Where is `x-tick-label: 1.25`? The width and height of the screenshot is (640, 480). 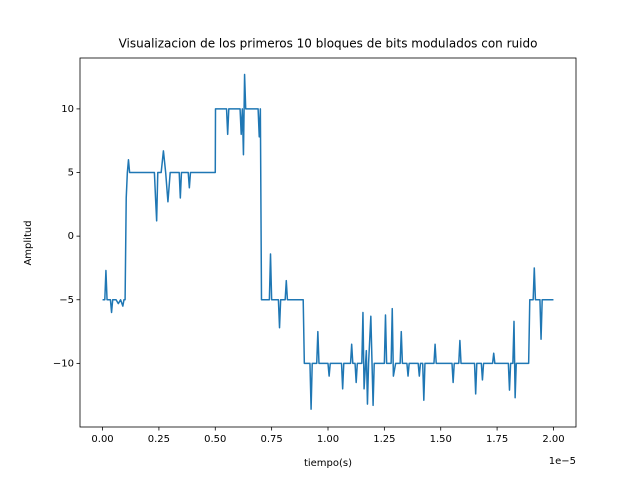
x-tick-label: 1.25 is located at coordinates (384, 439).